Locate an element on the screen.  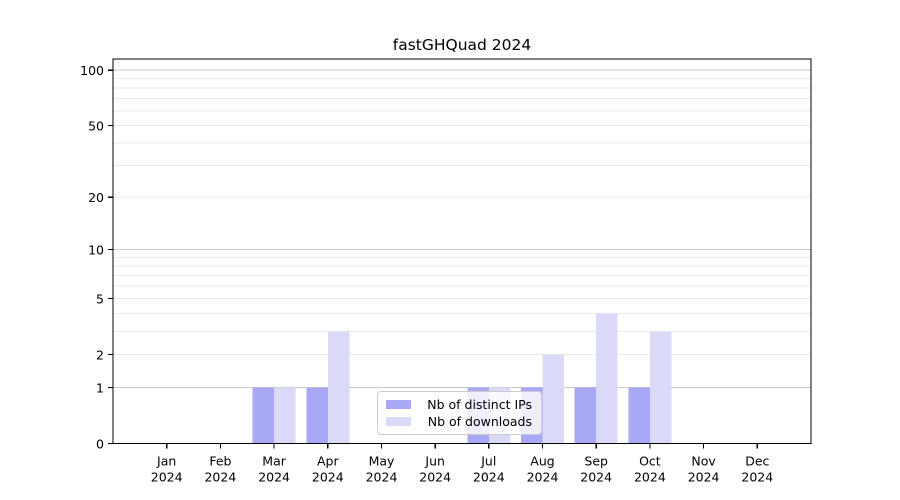
y-tick-label: 10 is located at coordinates (96, 250).